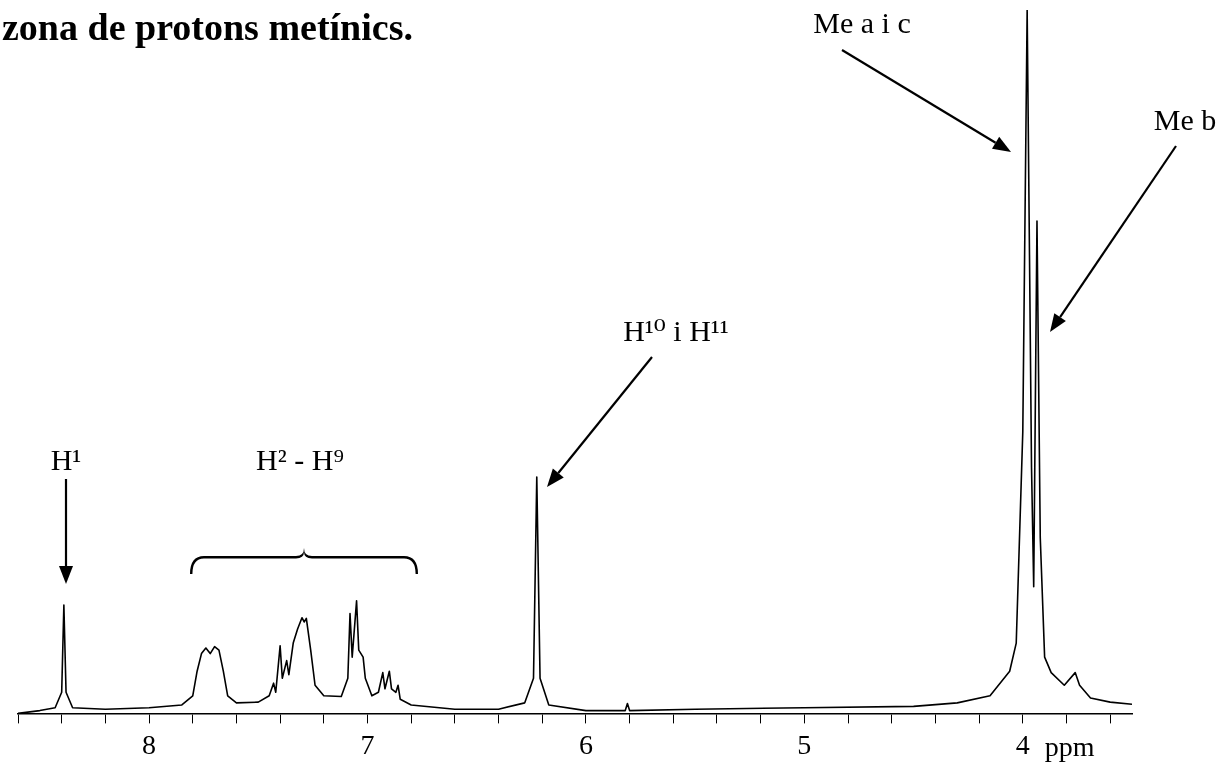  I want to click on x-tick-label: 4, so click(1022, 744).